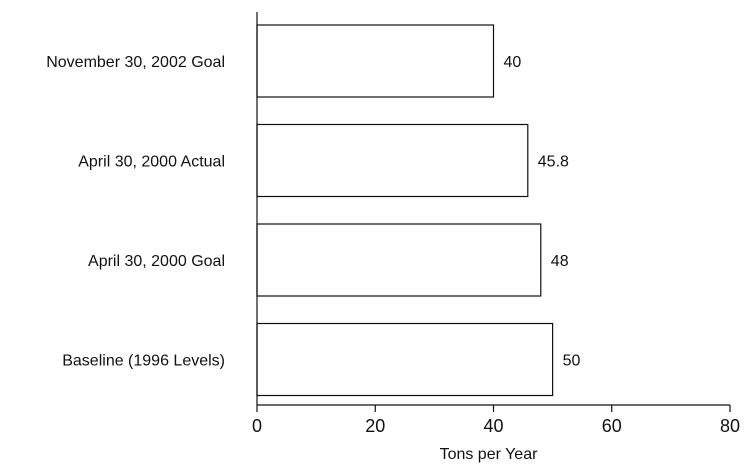  Describe the element at coordinates (375, 426) in the screenshot. I see `x-tick-label-20: 20` at that location.